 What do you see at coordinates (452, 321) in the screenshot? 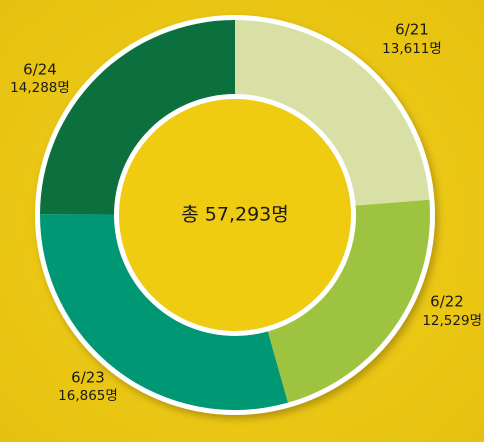
I see `segment-value: 12,529명` at bounding box center [452, 321].